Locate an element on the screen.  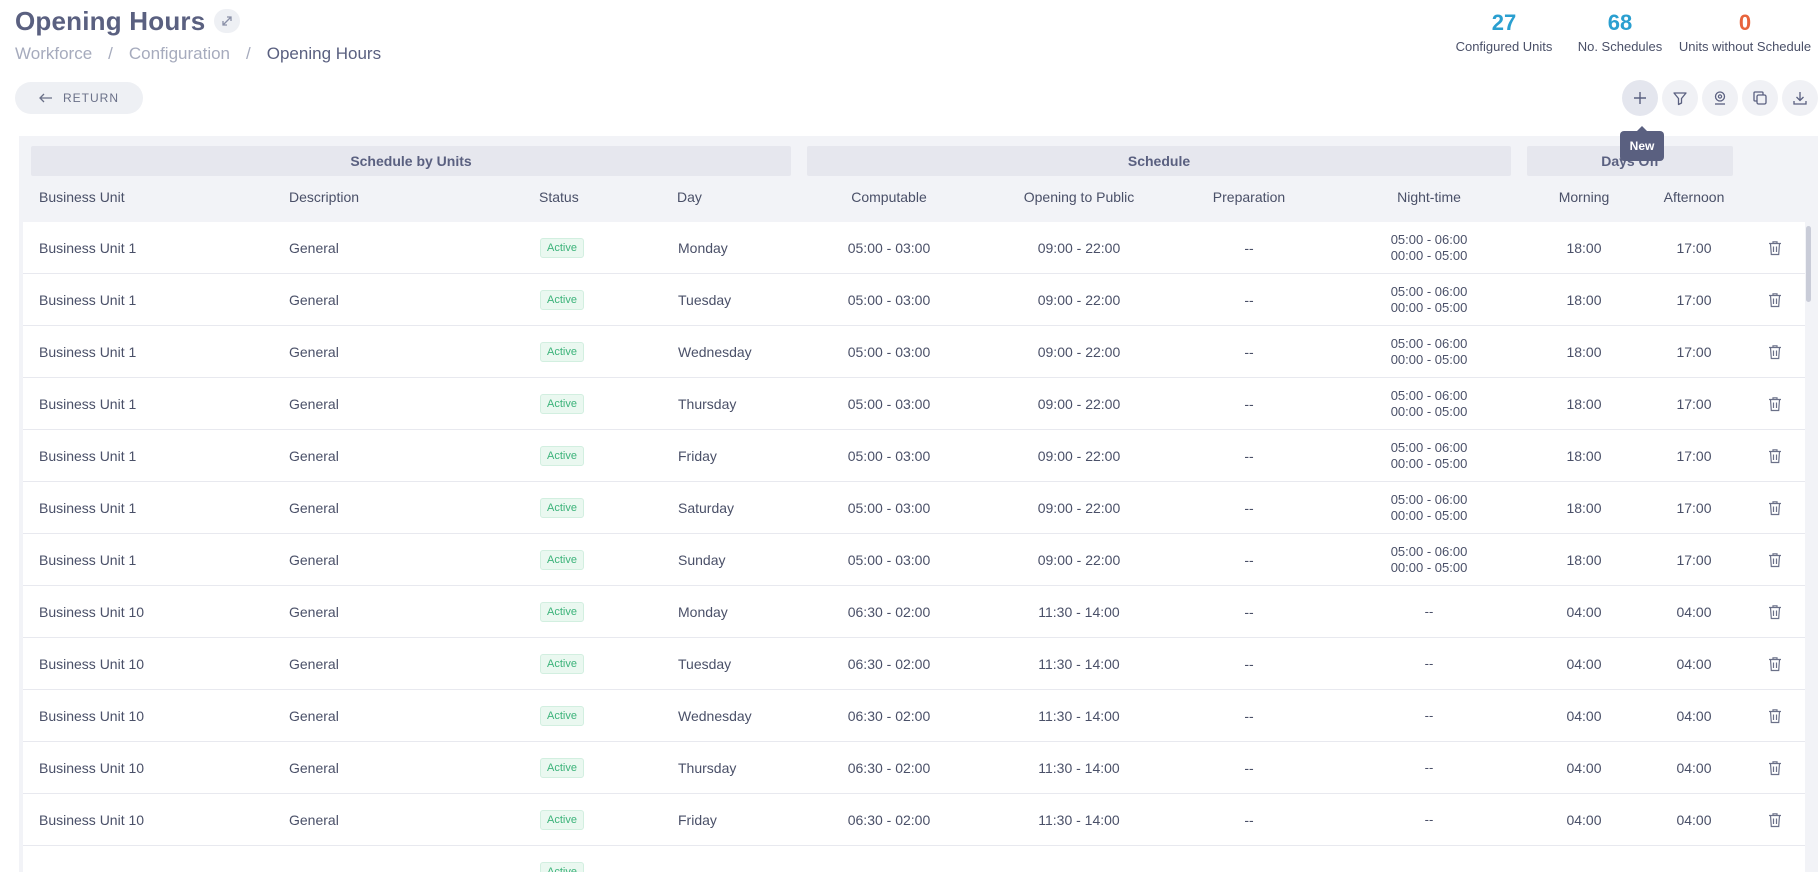
cell-business-unit: Business Unit 1 is located at coordinates (88, 508).